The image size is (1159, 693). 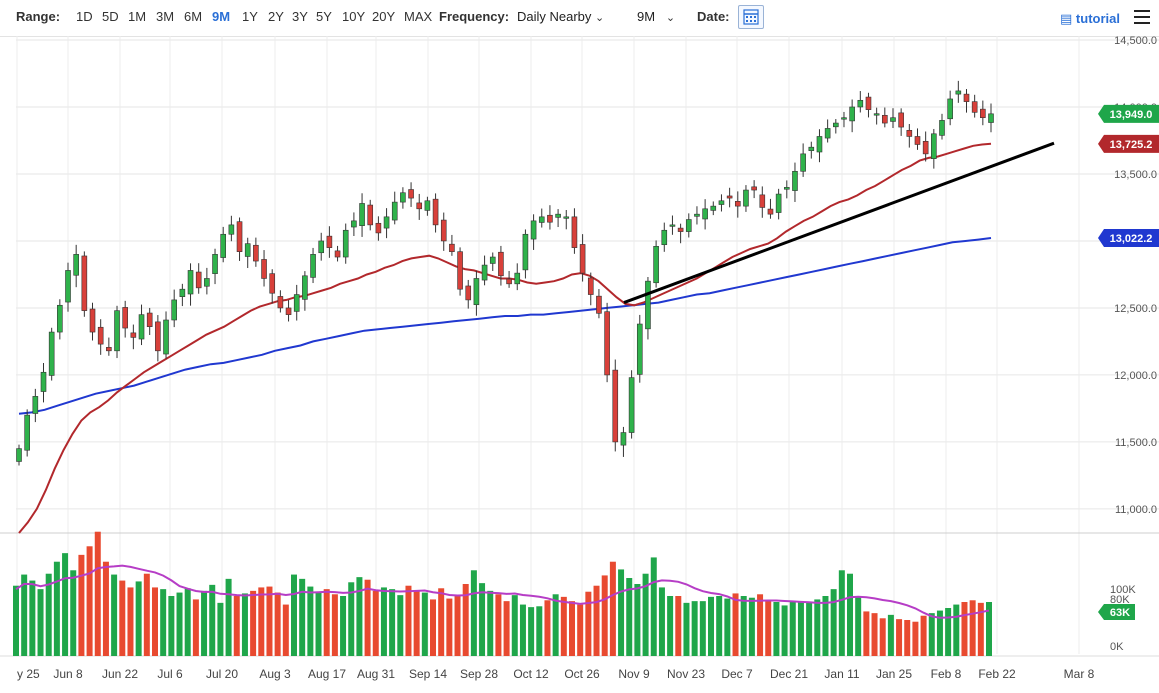 I want to click on range-button-10y: 10Y, so click(x=354, y=16).